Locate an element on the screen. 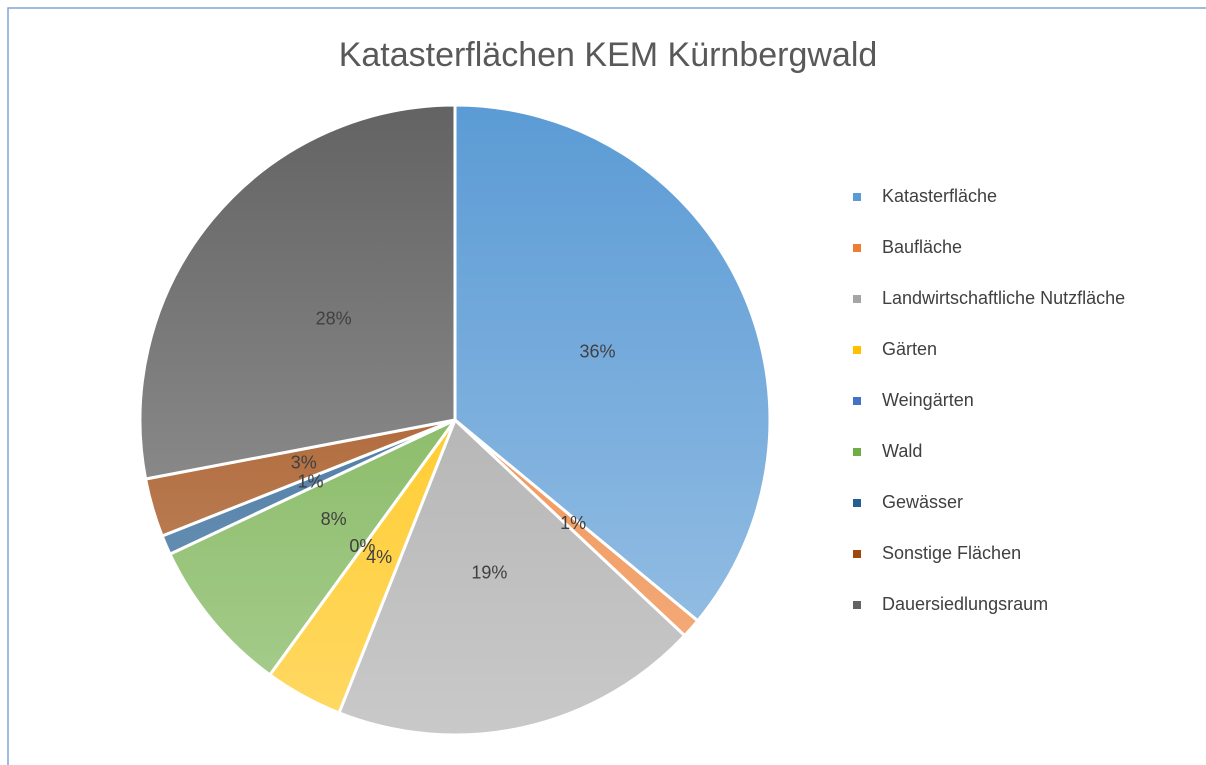 The height and width of the screenshot is (765, 1206). data-label: 19% is located at coordinates (489, 572).